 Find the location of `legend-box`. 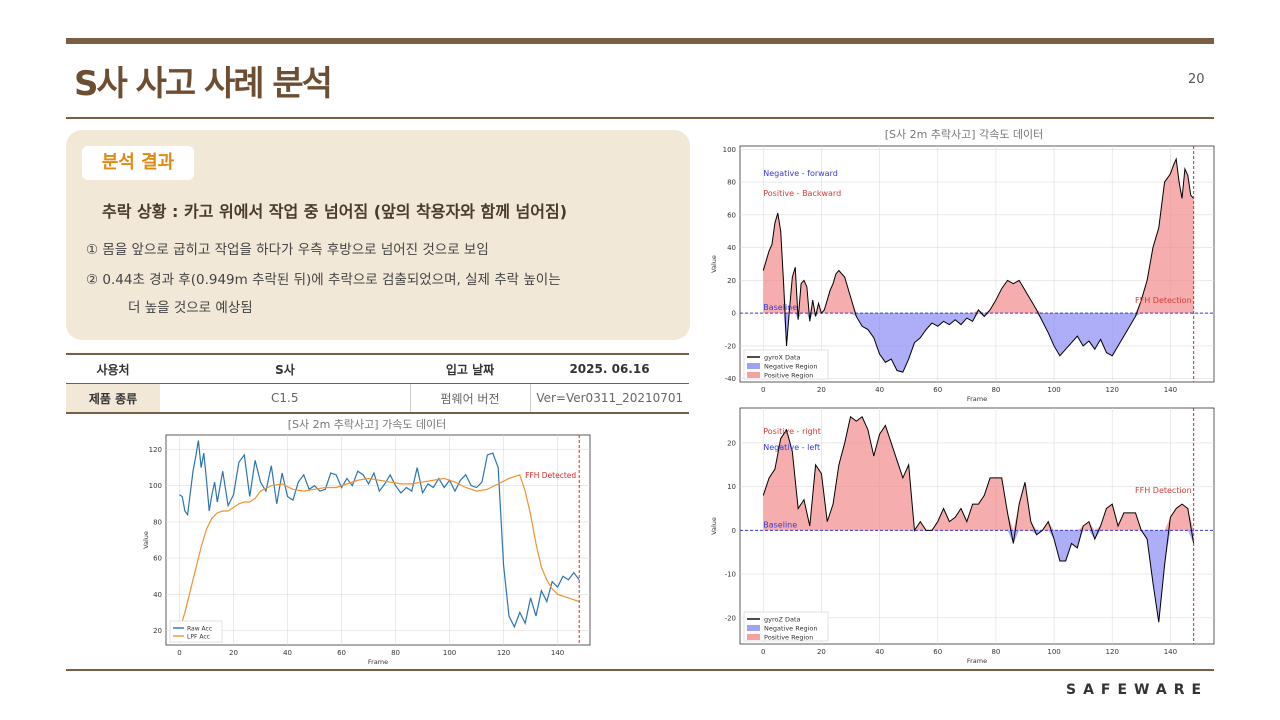

legend-box is located at coordinates (196, 631).